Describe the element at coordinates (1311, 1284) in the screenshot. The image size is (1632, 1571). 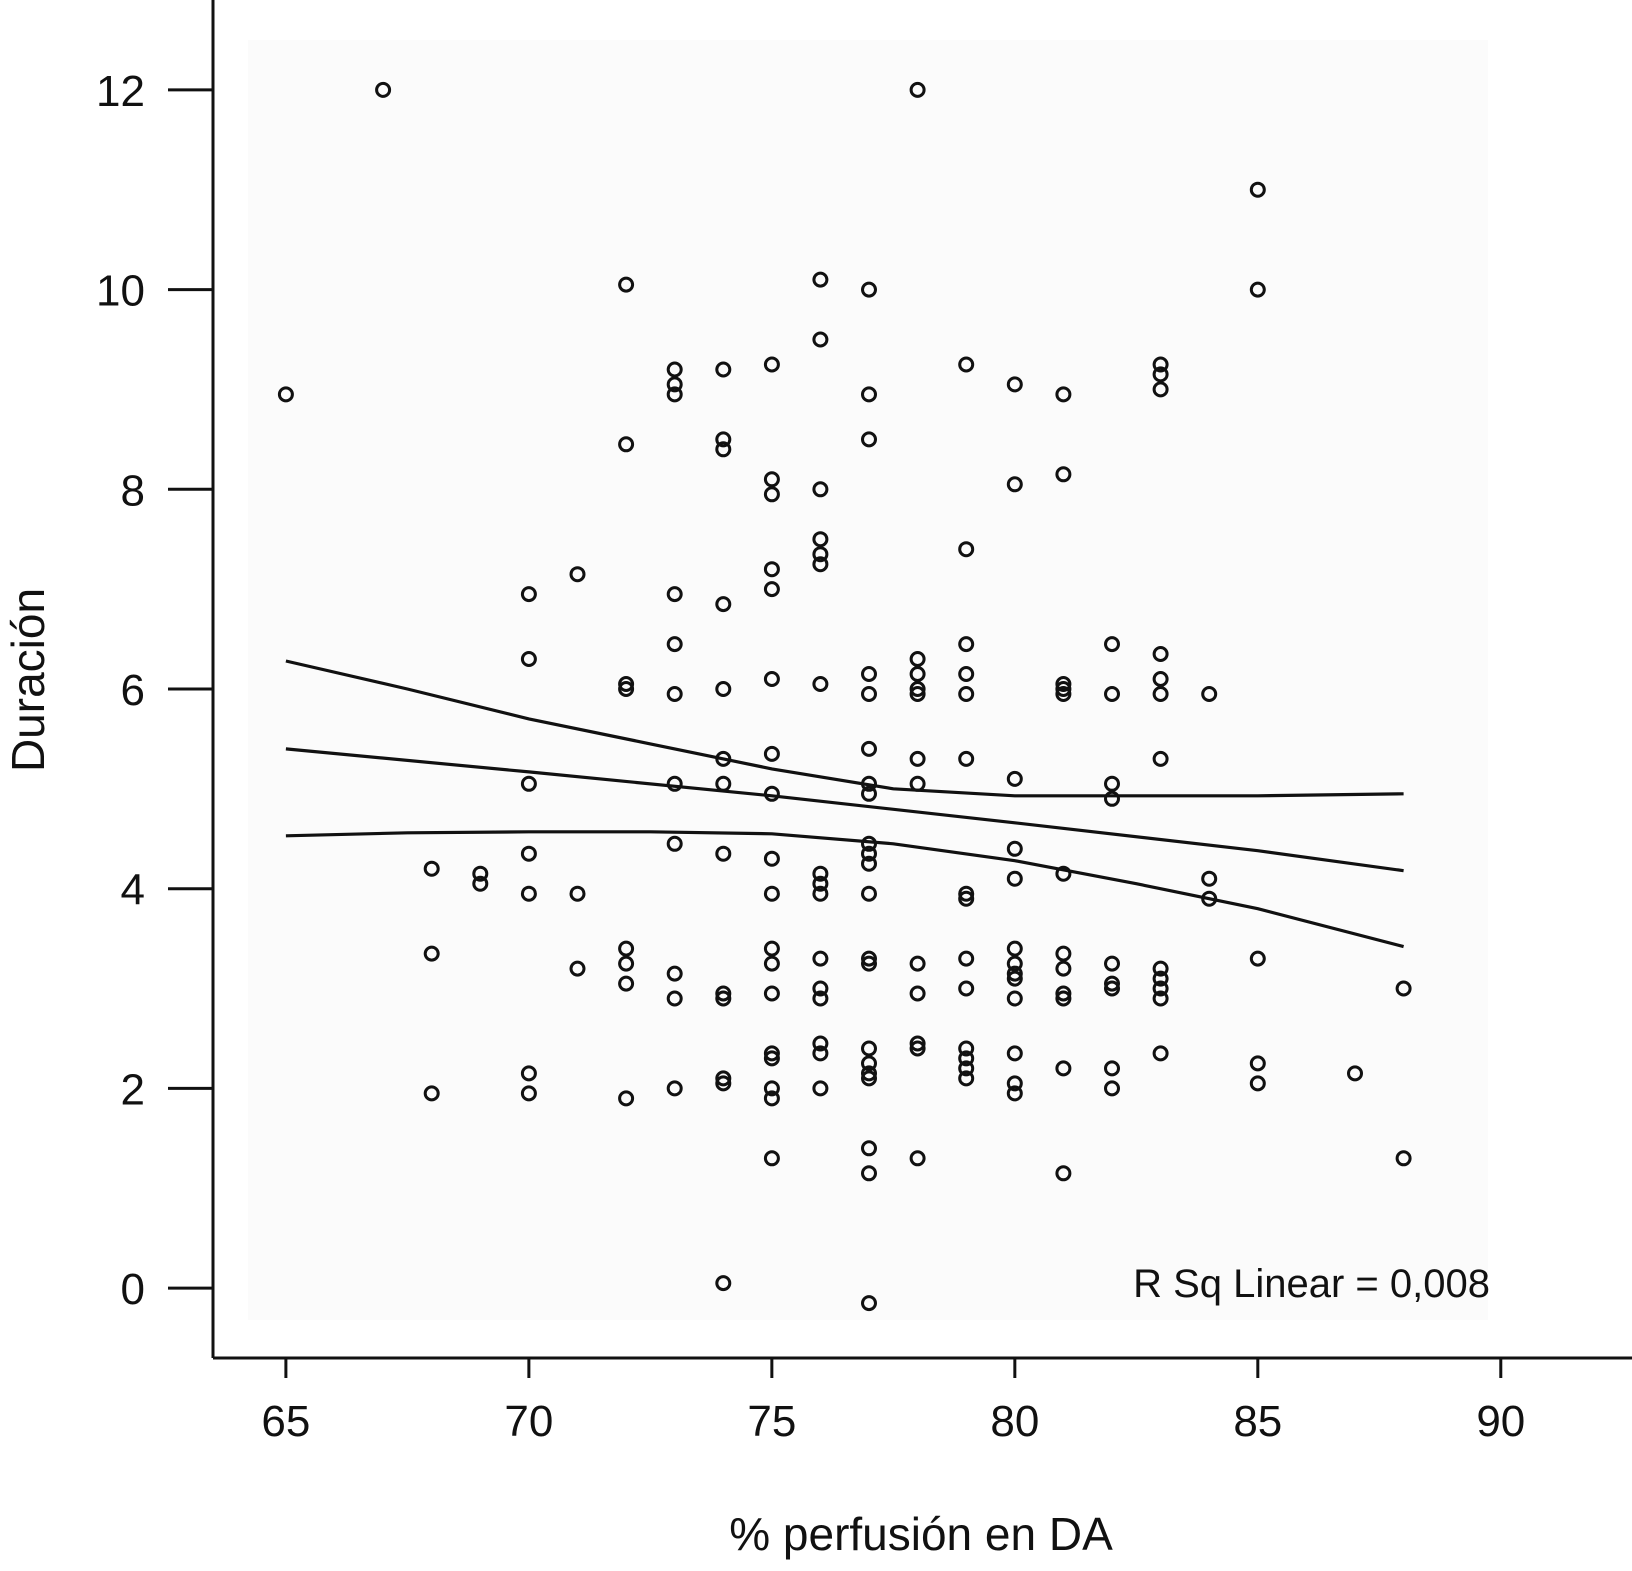
I see `r-squared-annotation: R Sq Linear = 0,008` at that location.